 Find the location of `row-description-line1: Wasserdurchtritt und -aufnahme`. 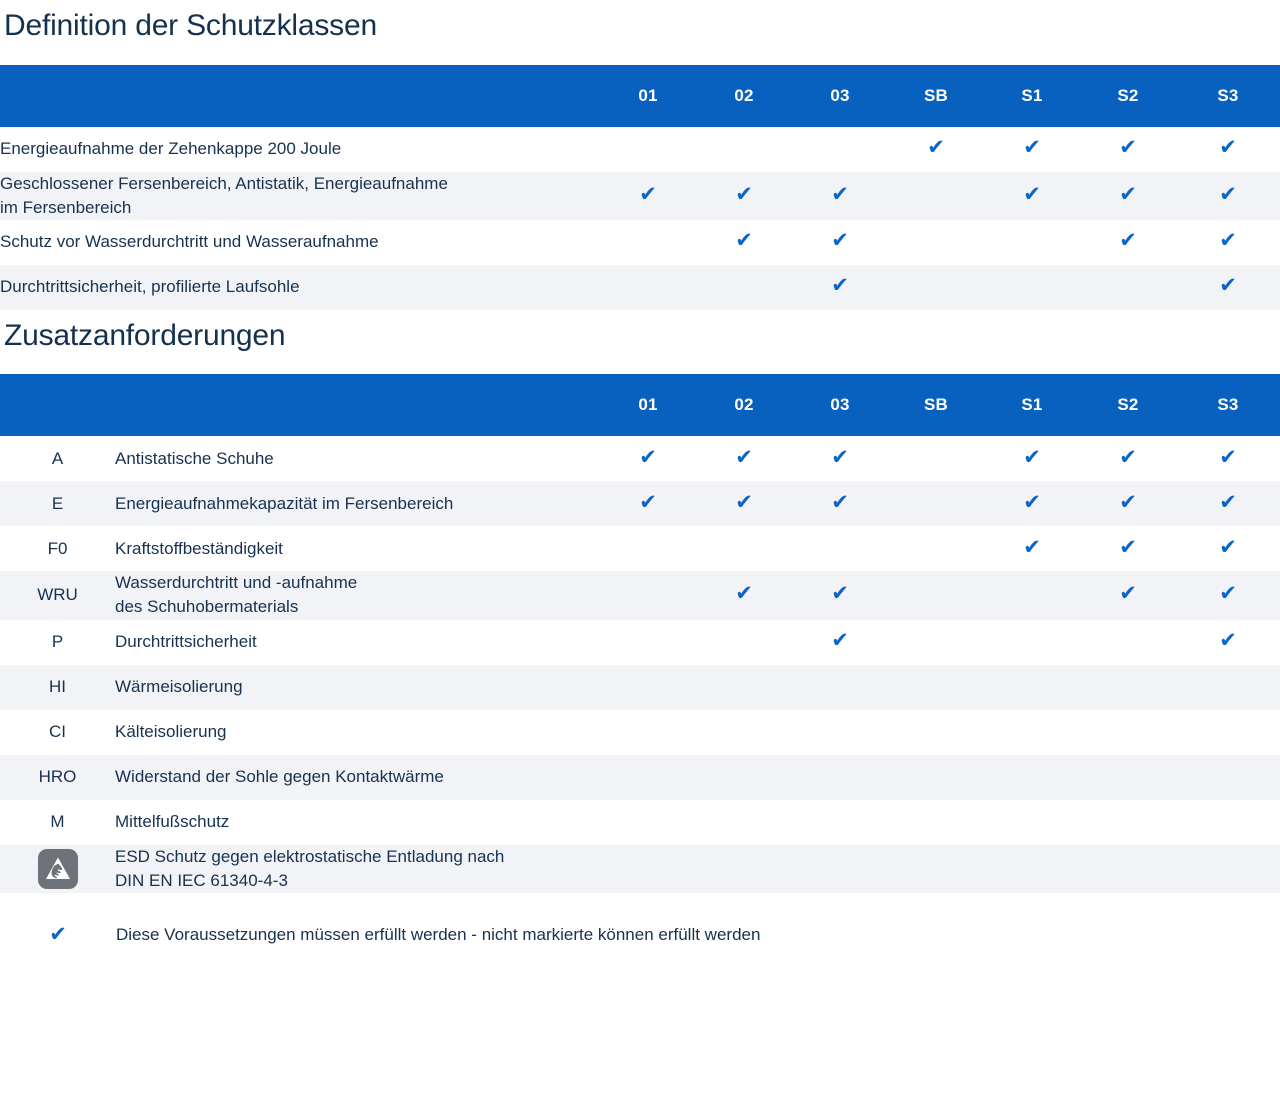

row-description-line1: Wasserdurchtritt und -aufnahme is located at coordinates (236, 583).